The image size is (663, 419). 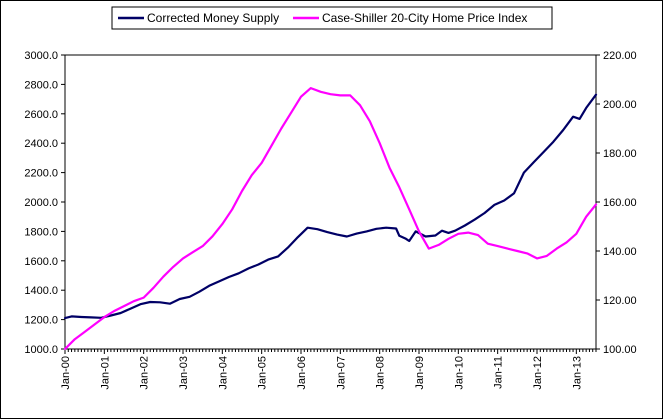 What do you see at coordinates (41, 321) in the screenshot?
I see `left-axis-tick-label: 1200.0` at bounding box center [41, 321].